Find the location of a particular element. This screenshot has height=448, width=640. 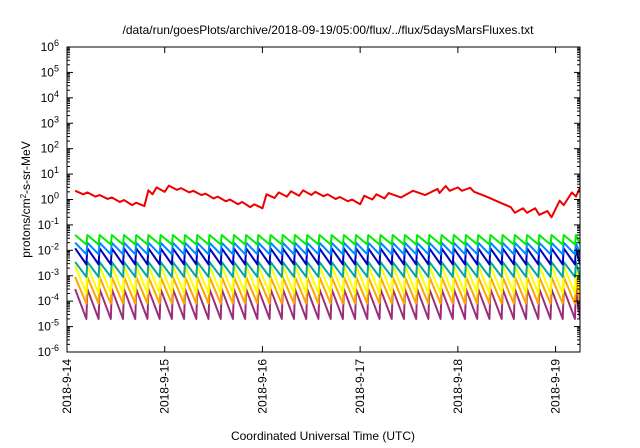

x-axis-label: Coordinated Universal Time (UTC) is located at coordinates (323, 436).